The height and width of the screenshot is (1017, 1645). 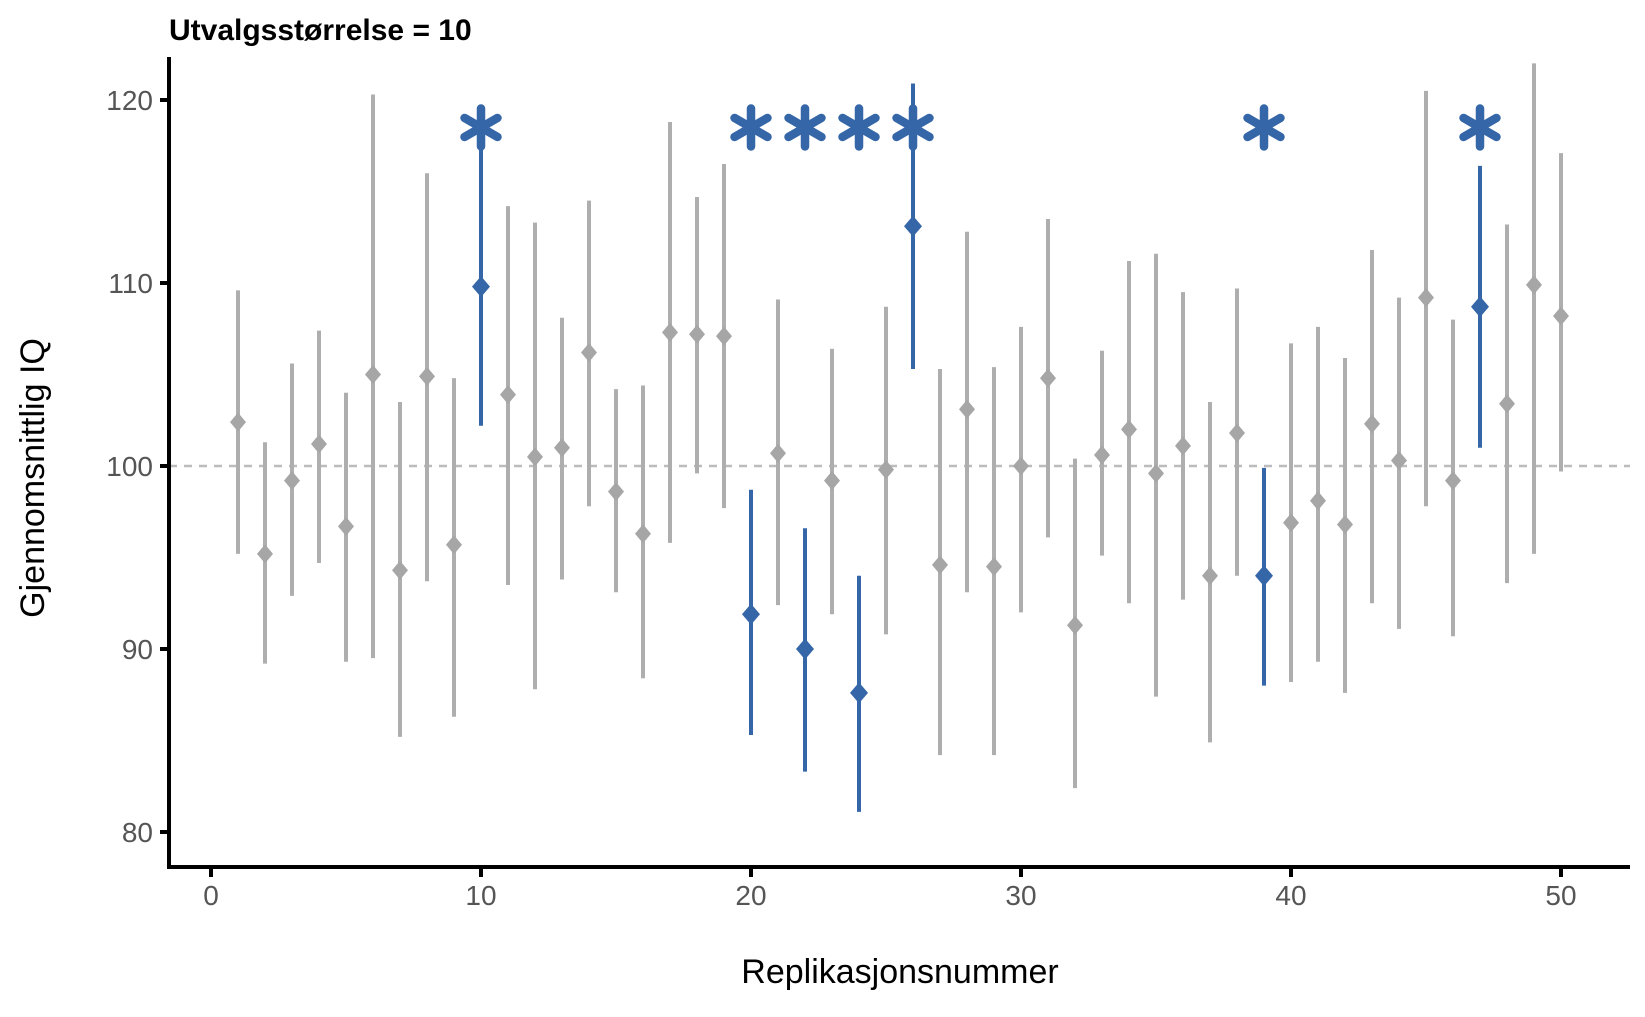 I want to click on x-tick-label: 50, so click(x=1560, y=895).